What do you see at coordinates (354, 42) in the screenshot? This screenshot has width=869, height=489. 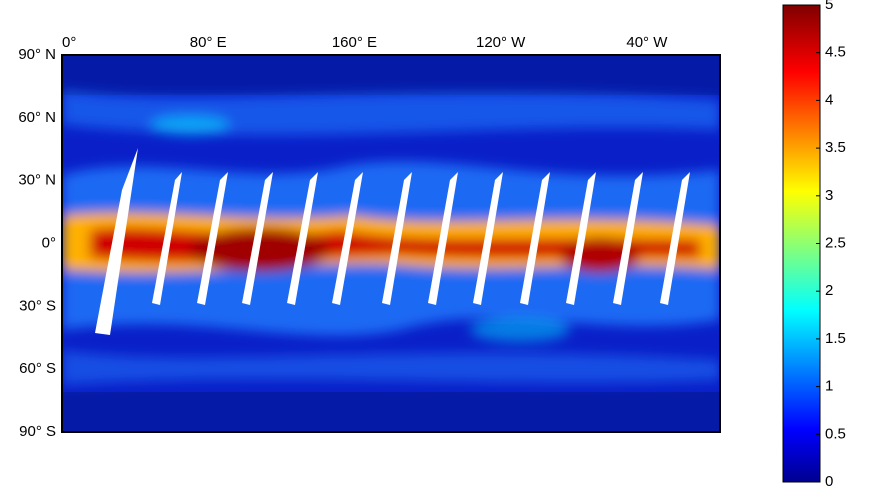 I see `x-axis-label: 160° E` at bounding box center [354, 42].